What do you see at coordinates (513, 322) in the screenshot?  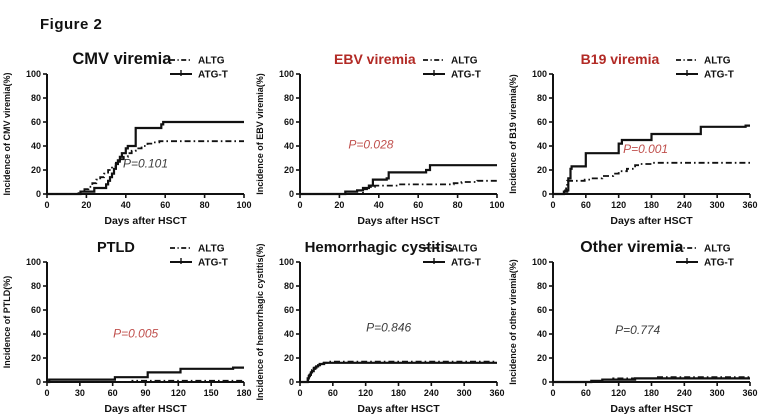 I see `y-axis-label: Incidence of other viremia(%)` at bounding box center [513, 322].